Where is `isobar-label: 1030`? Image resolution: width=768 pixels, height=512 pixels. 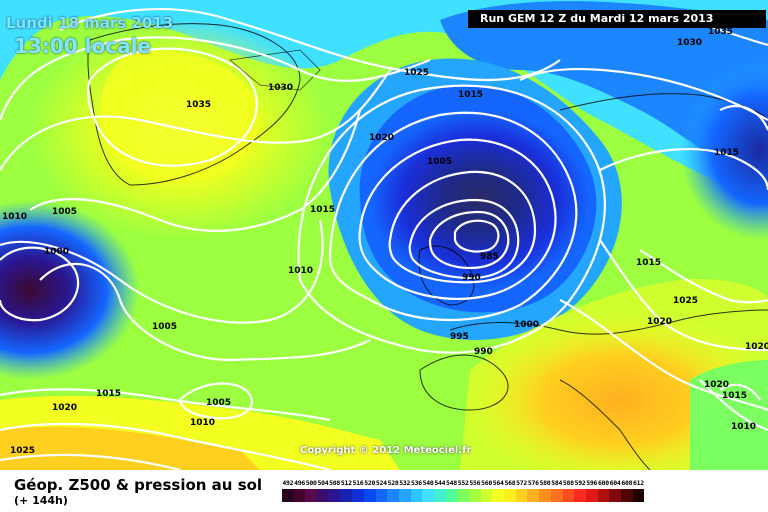
isobar-label: 1030 is located at coordinates (689, 43).